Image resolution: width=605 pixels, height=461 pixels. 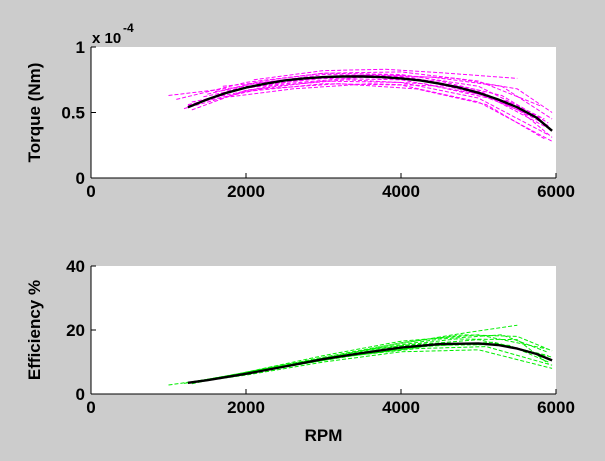 I want to click on y-tick-label: 40, so click(x=75, y=266).